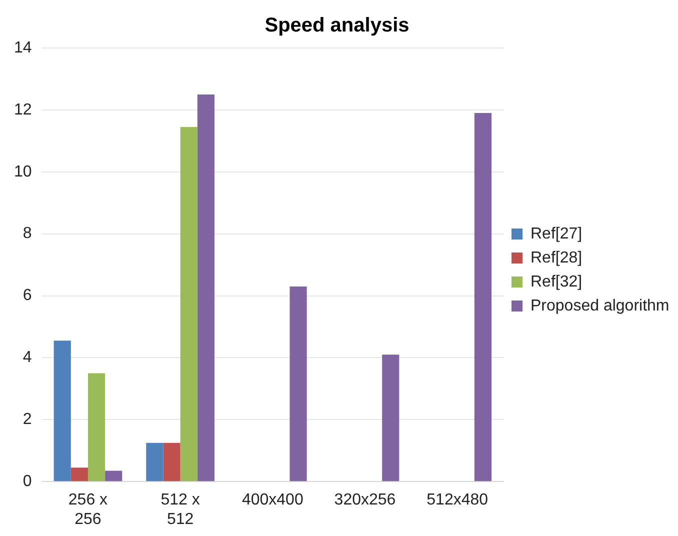  I want to click on y-tick-label: 4, so click(27, 357).